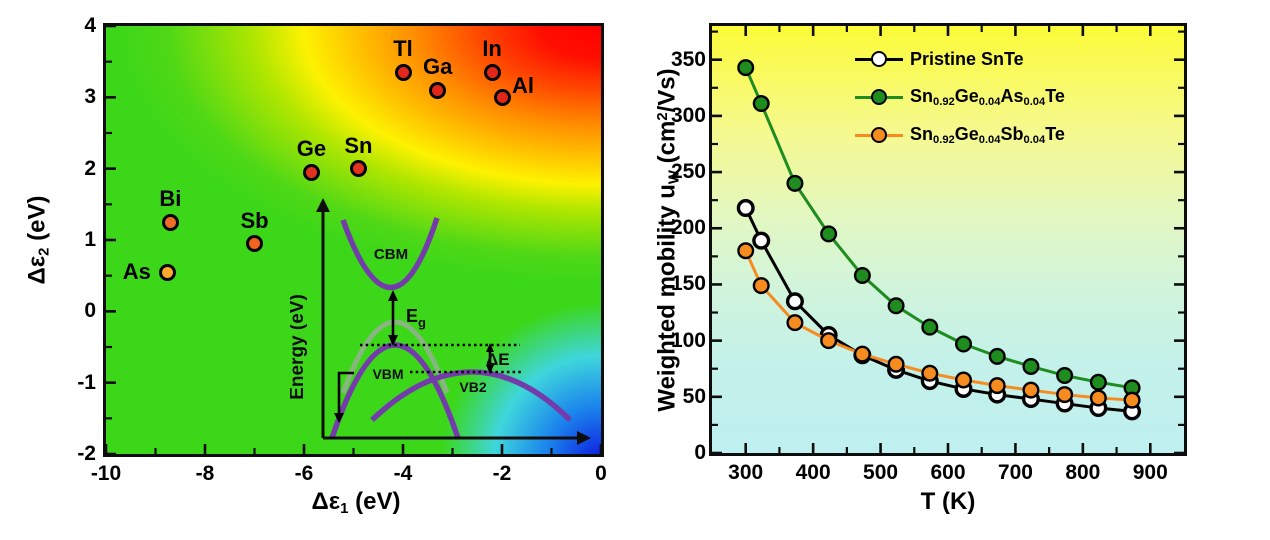  I want to click on right-x-tick-label: 500, so click(881, 472).